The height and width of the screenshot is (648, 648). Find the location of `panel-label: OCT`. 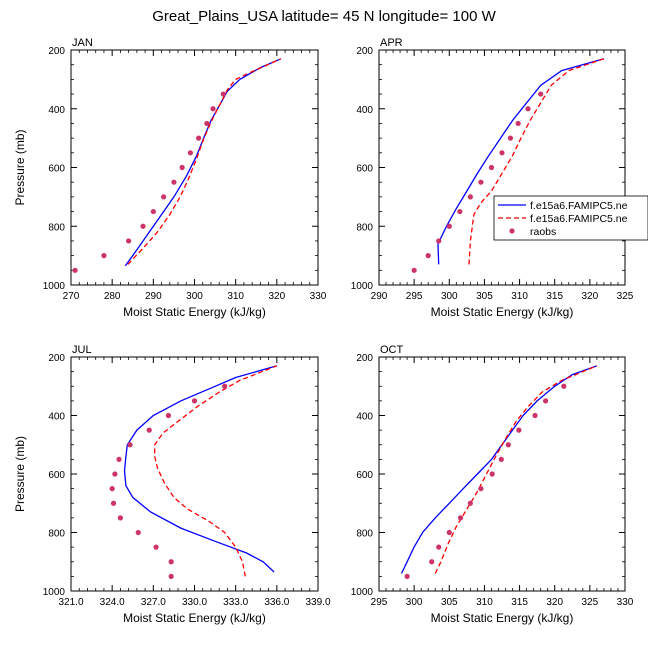

panel-label: OCT is located at coordinates (392, 350).